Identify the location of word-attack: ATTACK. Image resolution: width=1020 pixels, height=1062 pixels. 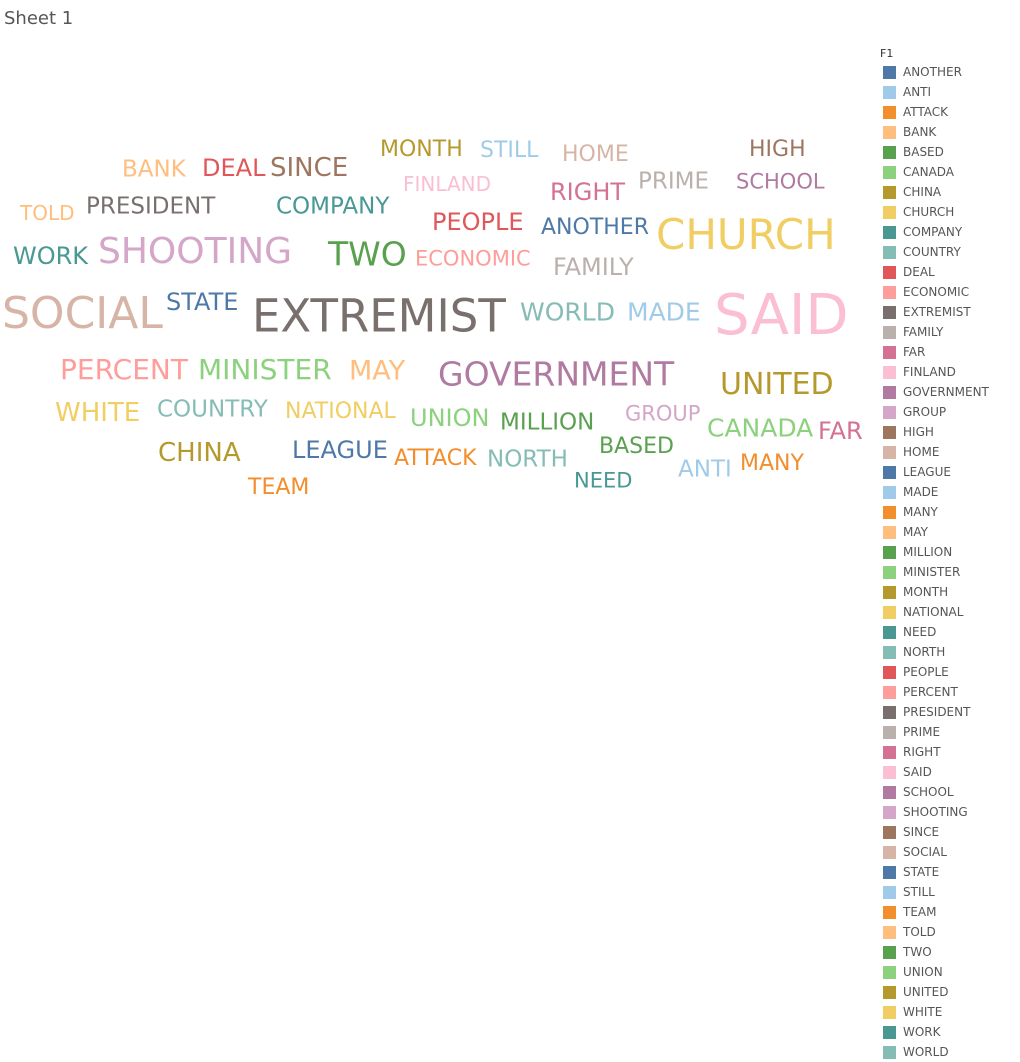
(435, 458).